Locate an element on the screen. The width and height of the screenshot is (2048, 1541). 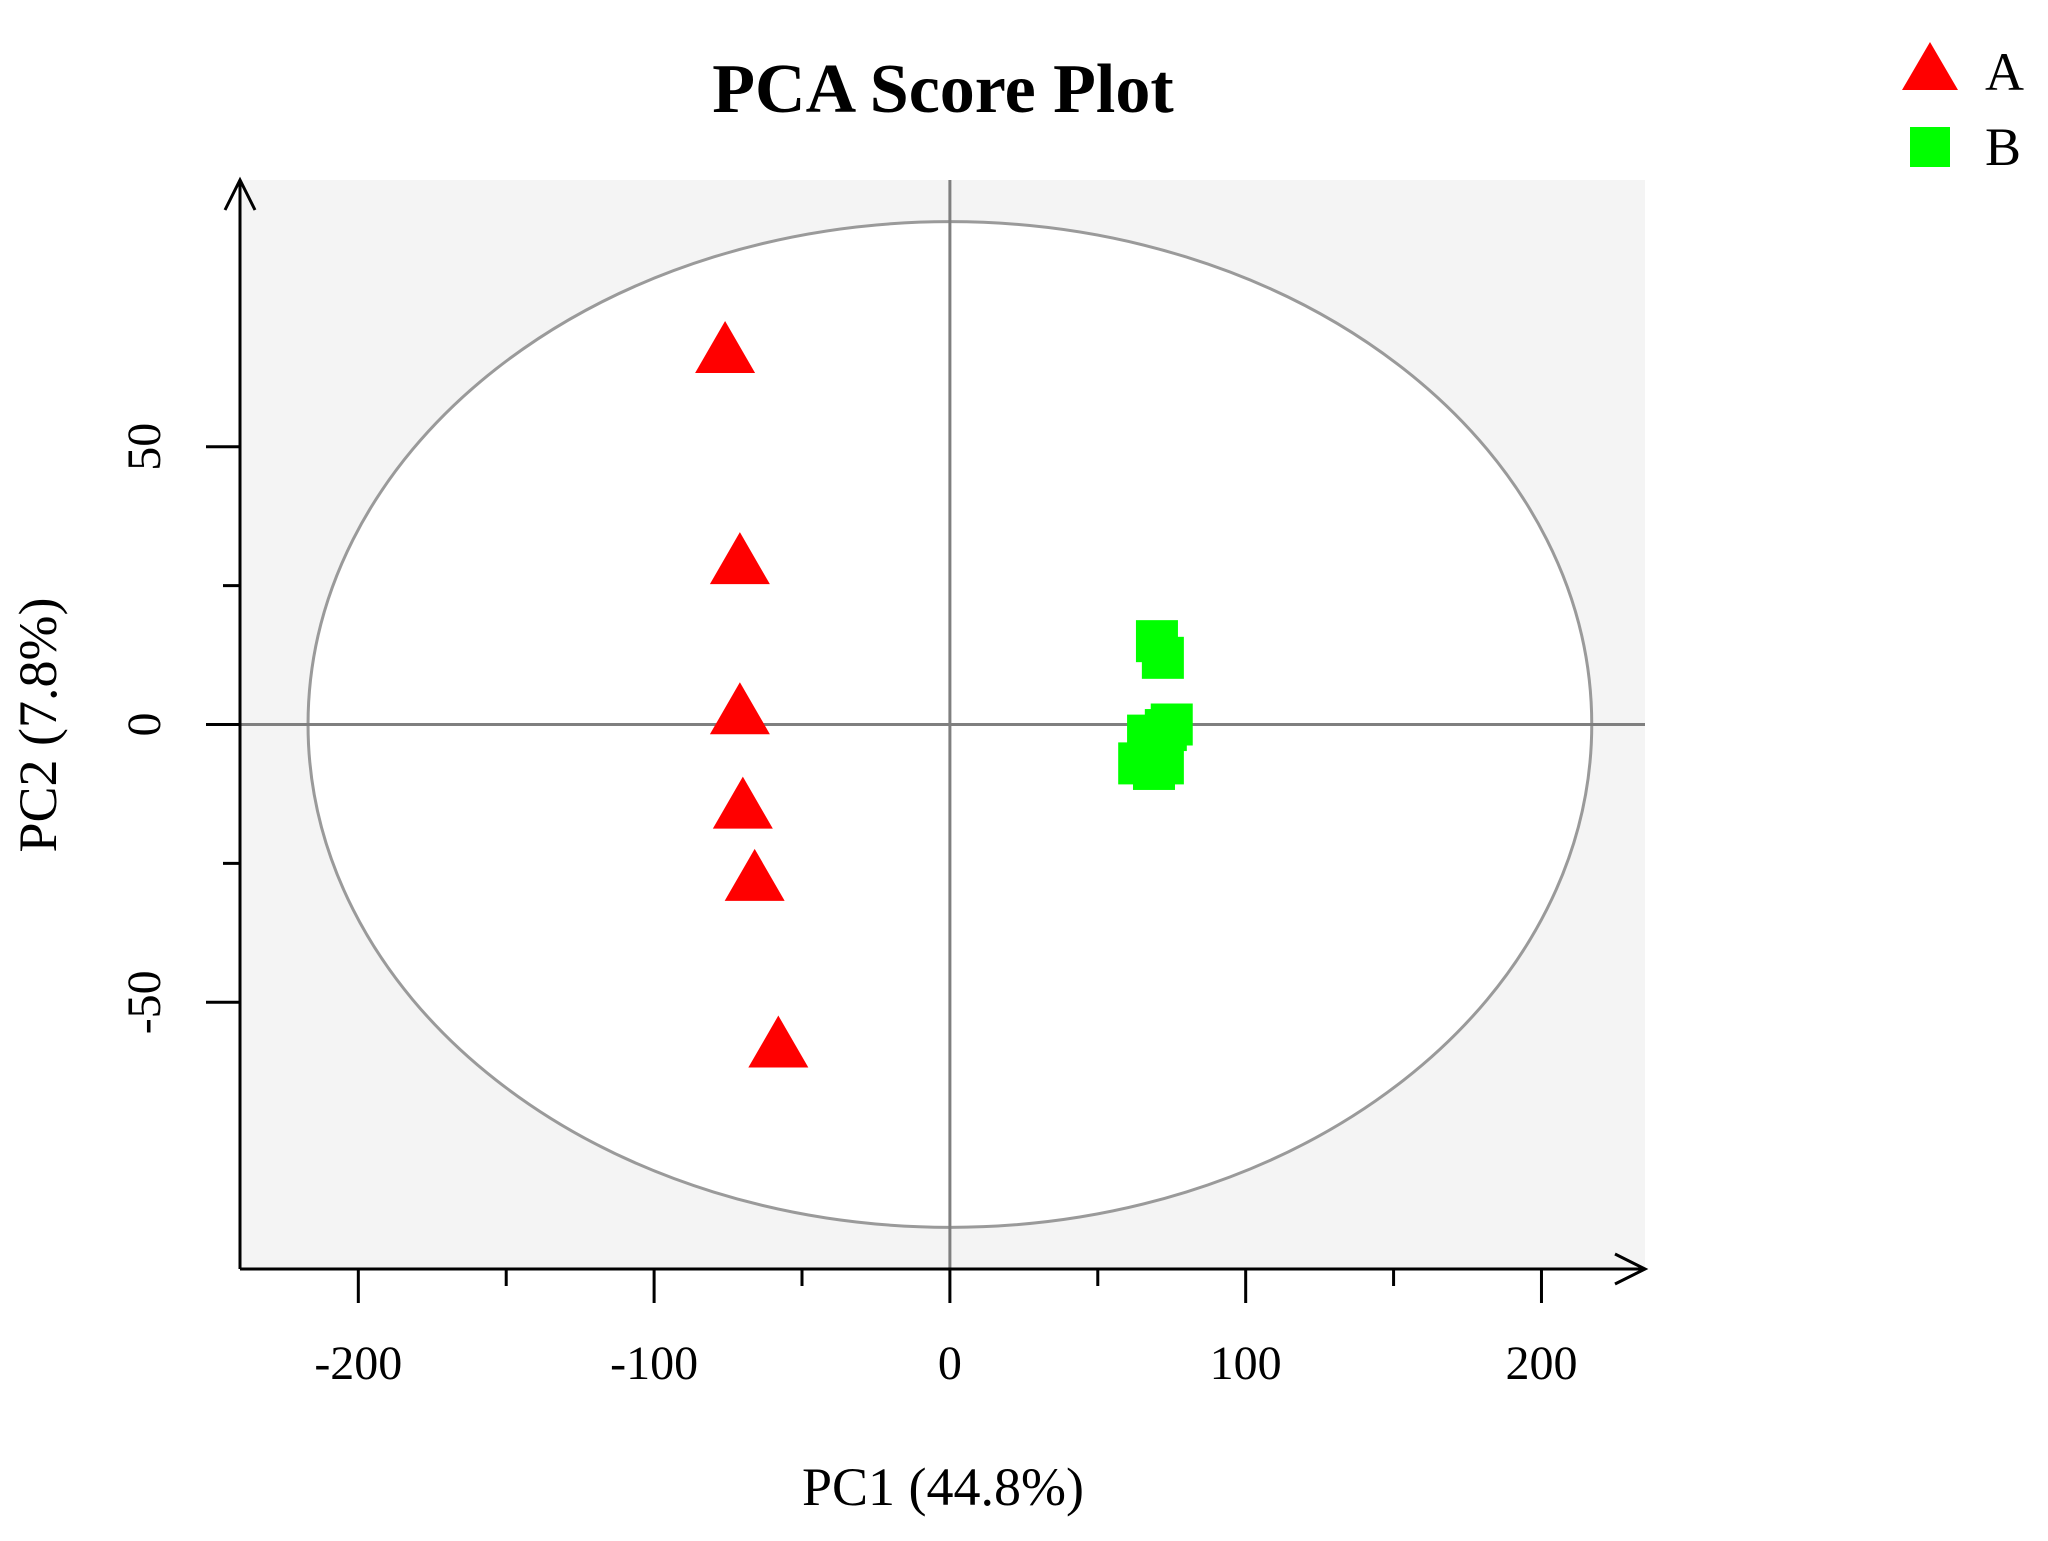
y-axis-label: PC2 (7.8%) is located at coordinates (38, 725).